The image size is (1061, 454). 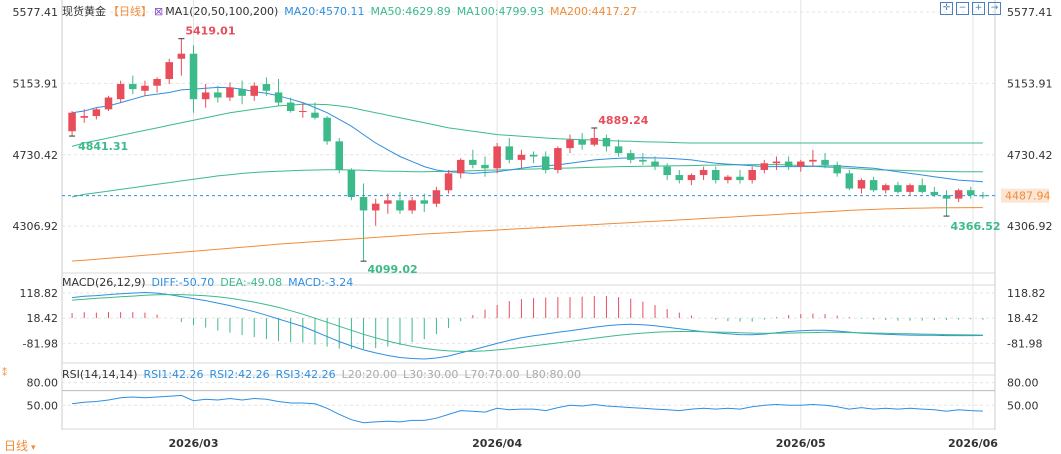 What do you see at coordinates (130, 11) in the screenshot?
I see `period-label: 【日线】` at bounding box center [130, 11].